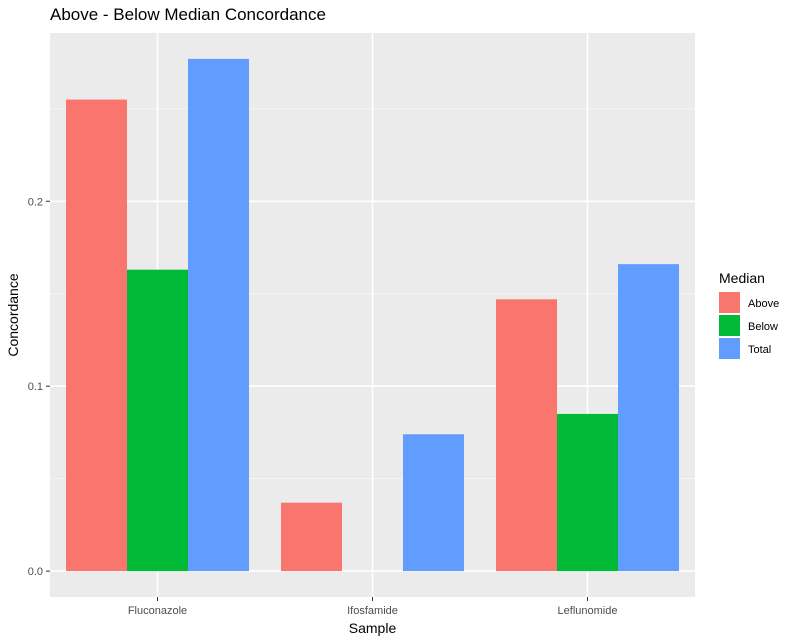 The width and height of the screenshot is (798, 644). Describe the element at coordinates (729, 325) in the screenshot. I see `legend-key-below` at that location.